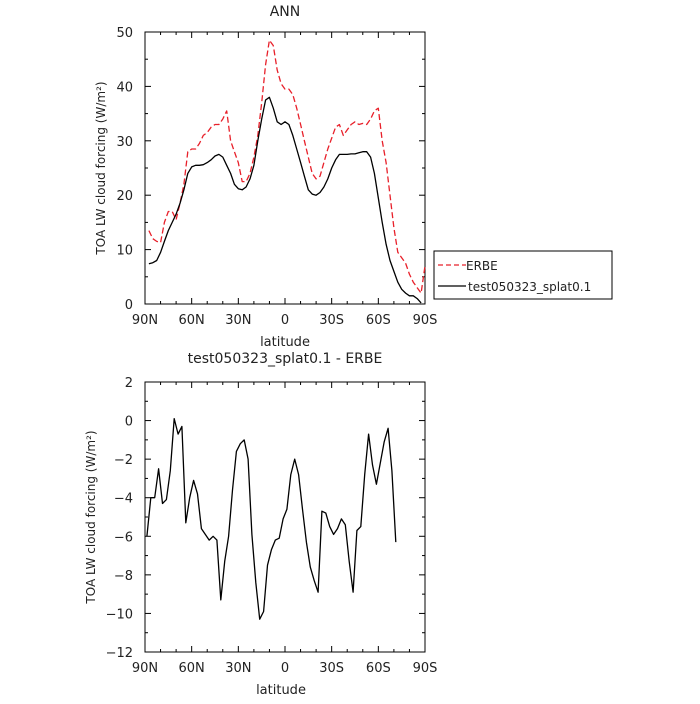  I want to click on y-tick-label: −12, so click(119, 653).